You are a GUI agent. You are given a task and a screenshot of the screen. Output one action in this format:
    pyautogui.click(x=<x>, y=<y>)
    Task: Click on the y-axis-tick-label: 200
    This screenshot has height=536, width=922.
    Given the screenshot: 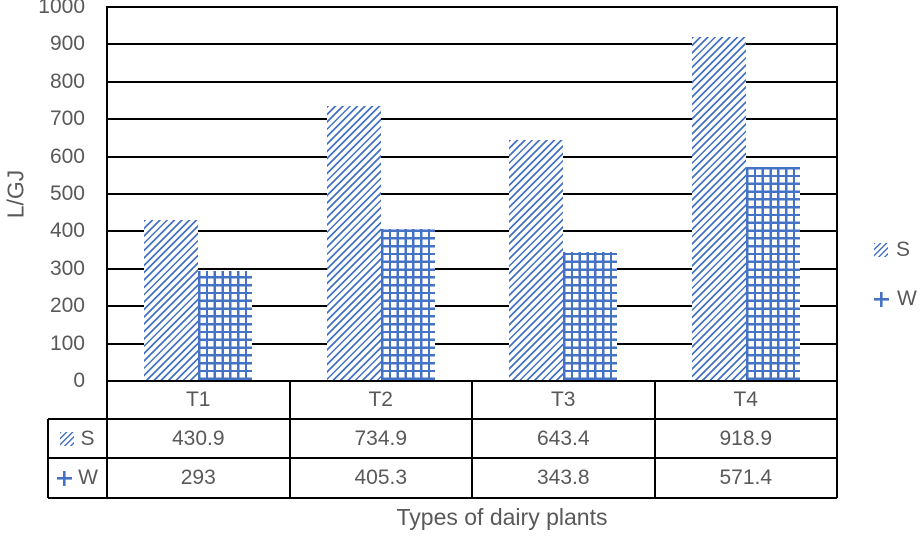 What is the action you would take?
    pyautogui.click(x=67, y=306)
    